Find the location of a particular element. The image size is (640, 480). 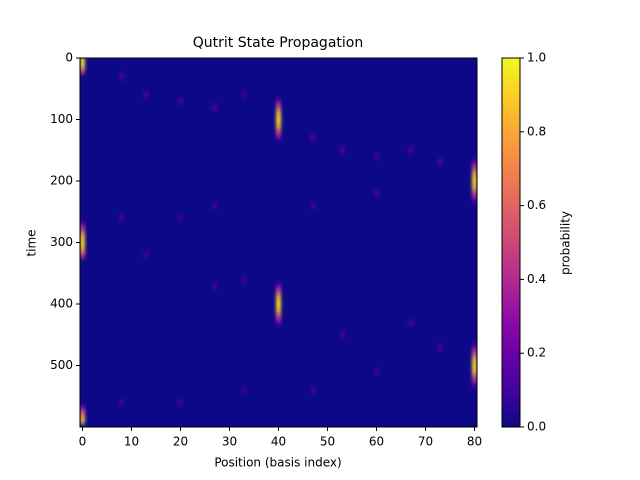

colorbar is located at coordinates (511, 242).